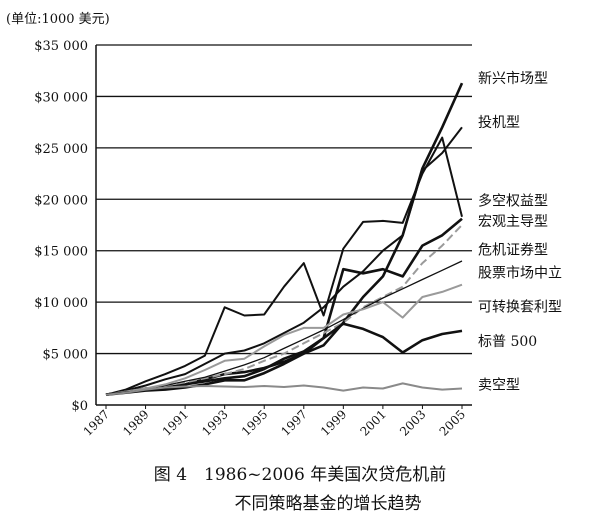 This screenshot has width=600, height=529. Describe the element at coordinates (61, 46) in the screenshot. I see `y-tick-label: $35 000` at that location.